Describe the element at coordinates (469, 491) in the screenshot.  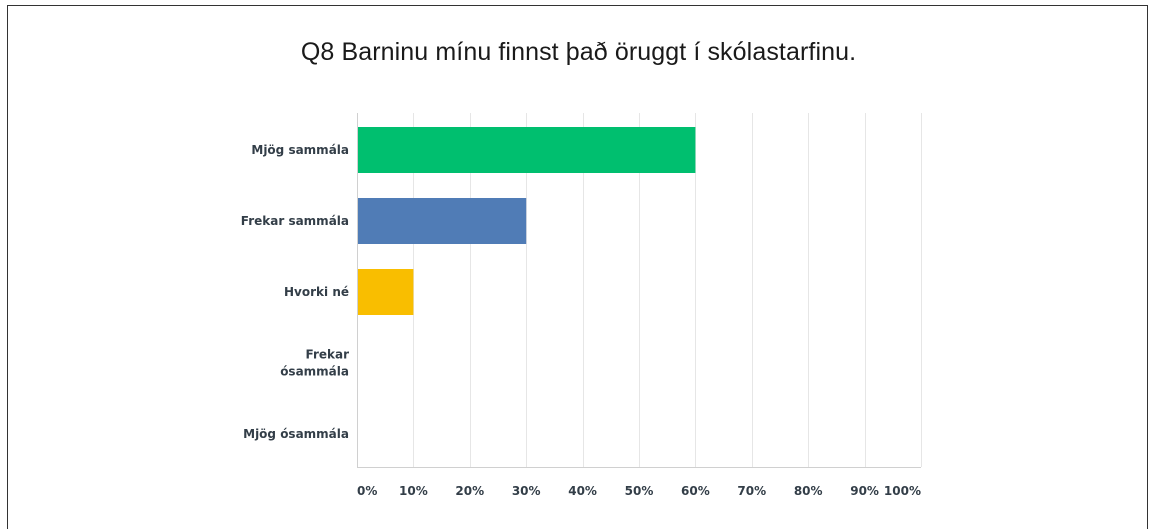
I see `x-tick-label: 20%` at that location.